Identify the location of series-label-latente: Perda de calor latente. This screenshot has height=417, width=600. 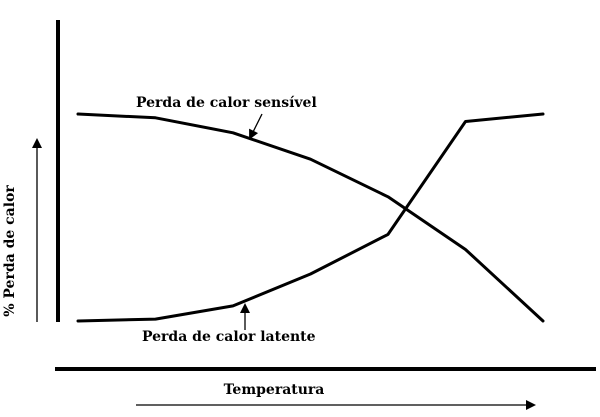
(229, 337).